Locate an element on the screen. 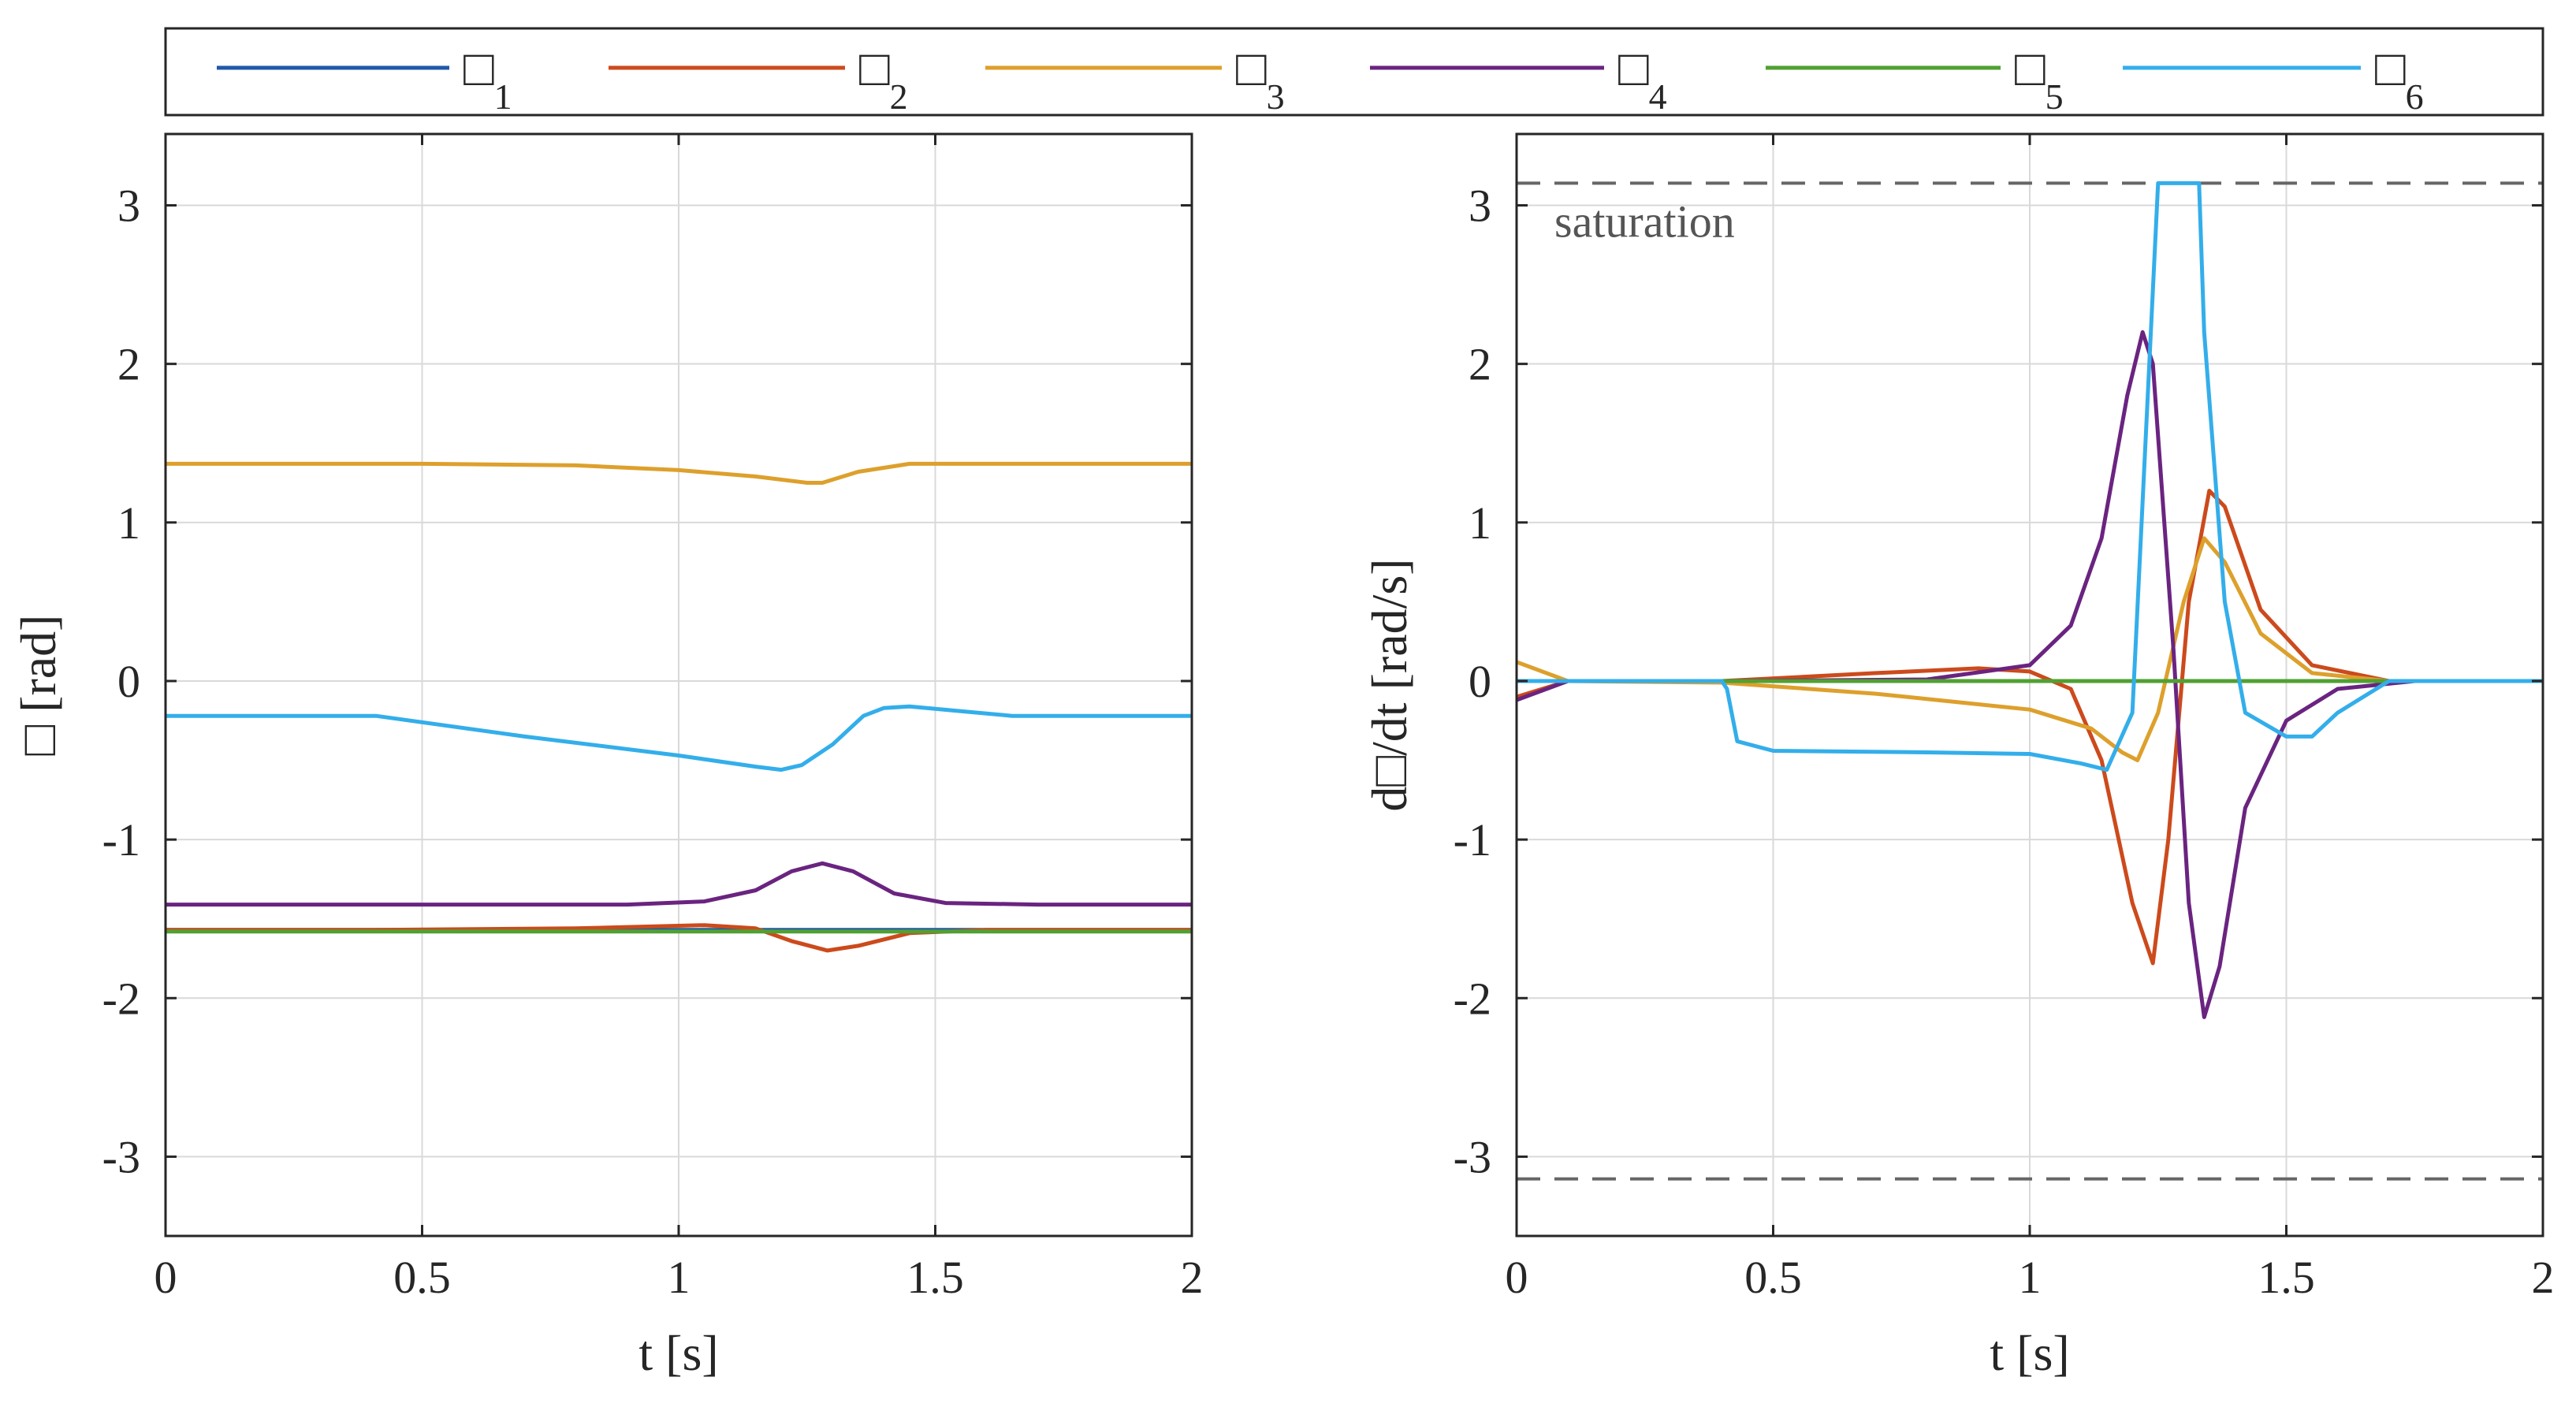 The image size is (2576, 1407). legend-subscript: 1 is located at coordinates (503, 96).